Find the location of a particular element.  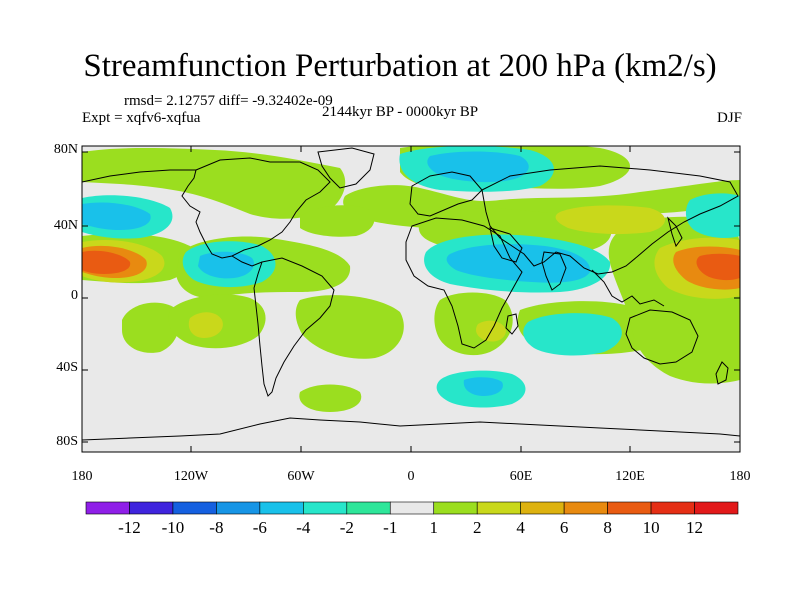

field-atlantic-south is located at coordinates (349, 327).